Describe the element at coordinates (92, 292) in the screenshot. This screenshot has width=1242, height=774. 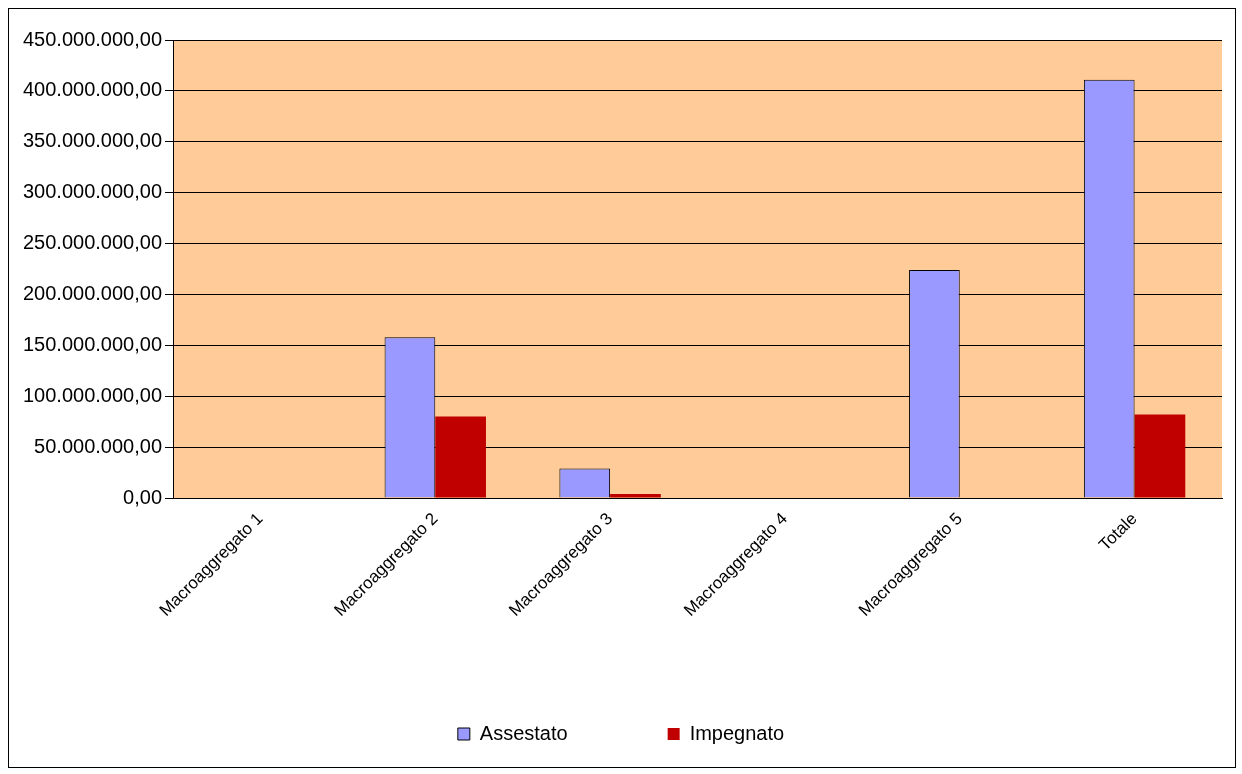
I see `y-tick-label: 200.000.000,00` at that location.